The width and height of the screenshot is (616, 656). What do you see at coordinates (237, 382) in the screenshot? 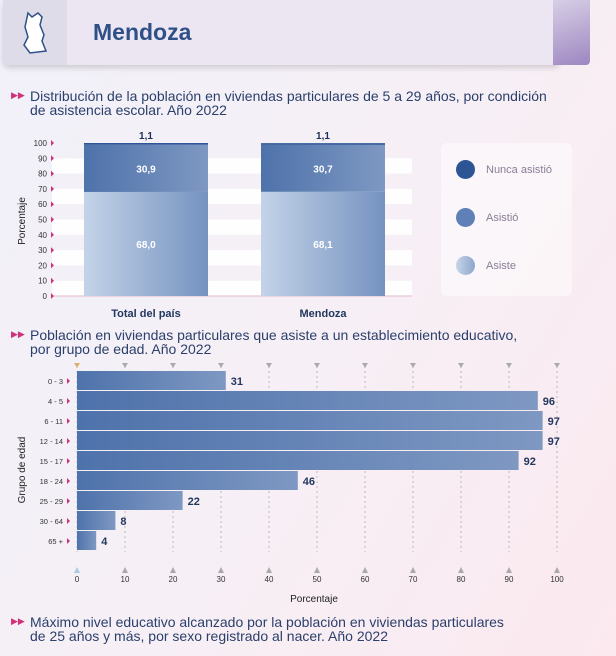
I see `data-label: 31` at bounding box center [237, 382].